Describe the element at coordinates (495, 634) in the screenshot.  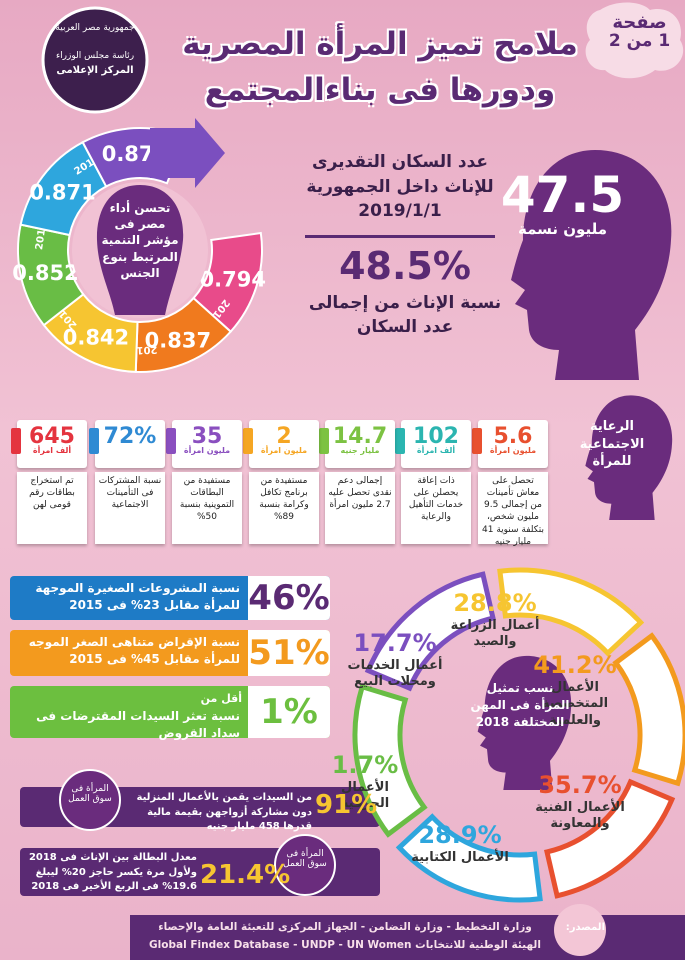
I see `occupation-label: أعمال الزراعة والصيد` at that location.